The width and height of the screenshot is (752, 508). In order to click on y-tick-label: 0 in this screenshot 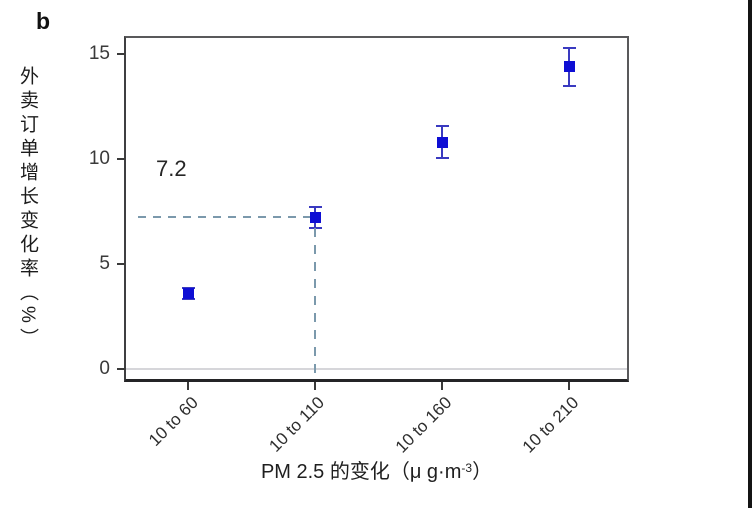, I will do `click(104, 368)`.